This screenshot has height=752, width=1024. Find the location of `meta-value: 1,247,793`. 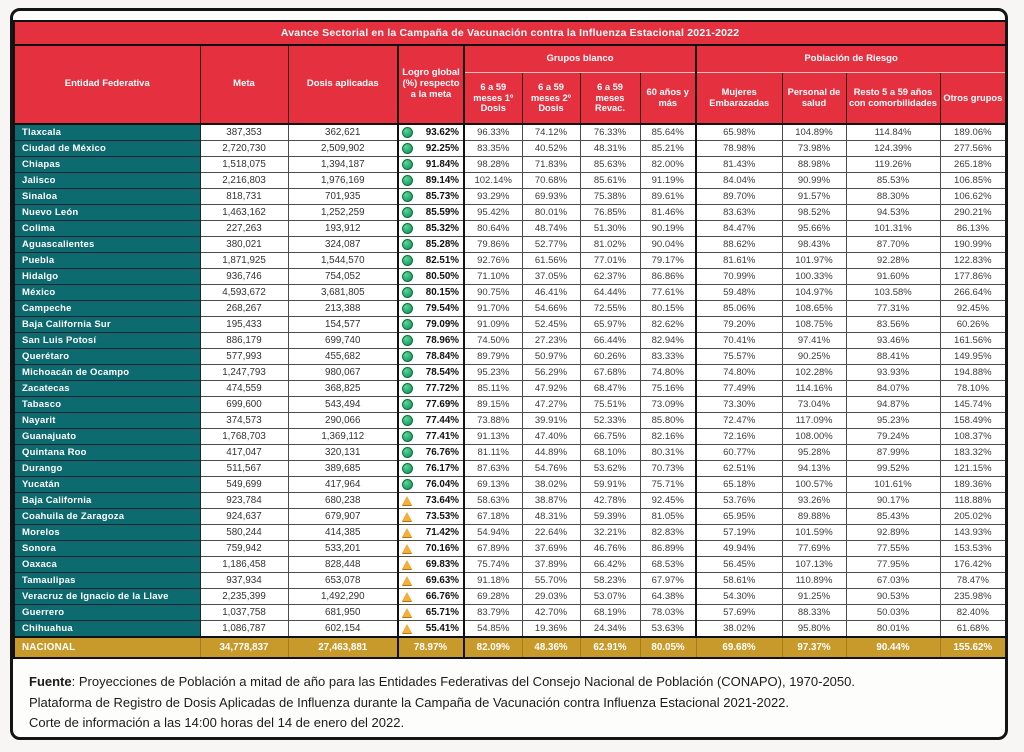

meta-value: 1,247,793 is located at coordinates (244, 372).